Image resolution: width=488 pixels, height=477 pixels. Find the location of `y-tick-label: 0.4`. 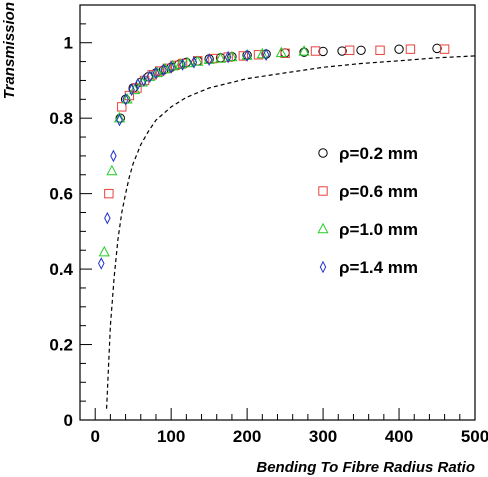

y-tick-label: 0.4 is located at coordinates (61, 269).